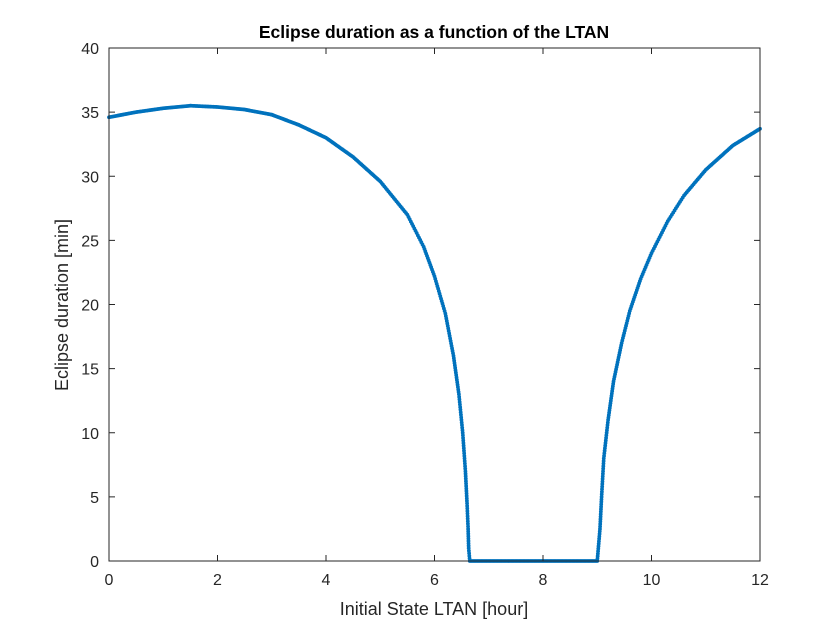 This screenshot has height=630, width=840. I want to click on x-axis-label: Initial State LTAN [hour], so click(434, 609).